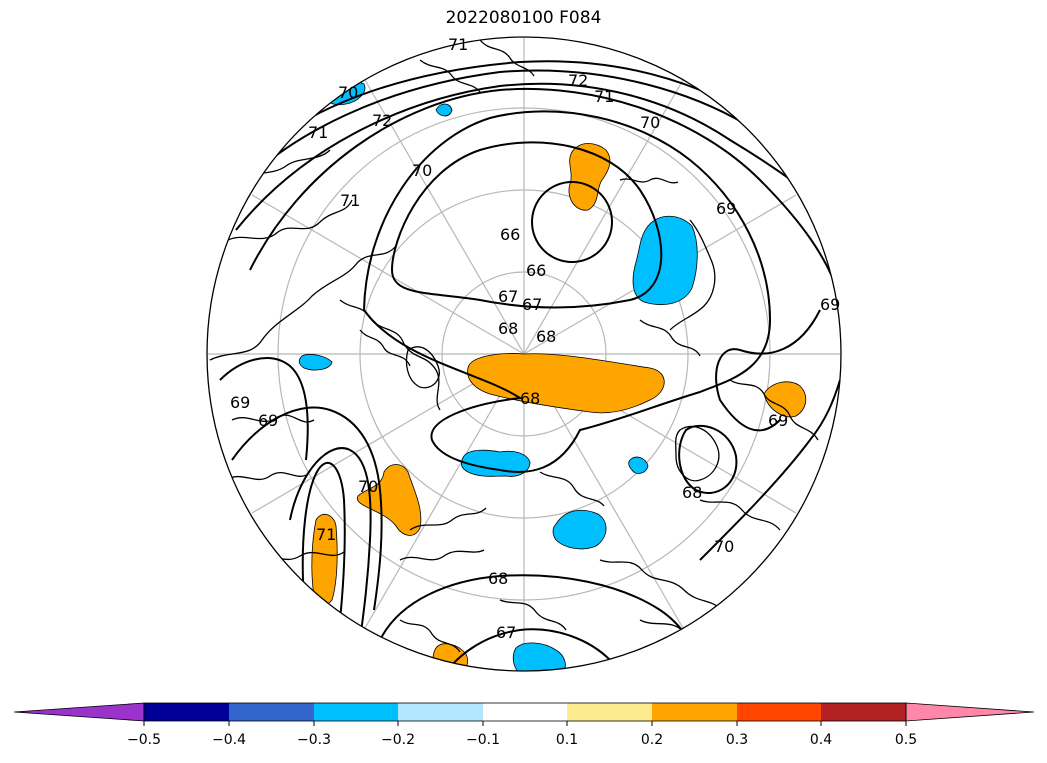 This screenshot has height=763, width=1047. I want to click on colorbar-tick-label: −0.1, so click(483, 740).